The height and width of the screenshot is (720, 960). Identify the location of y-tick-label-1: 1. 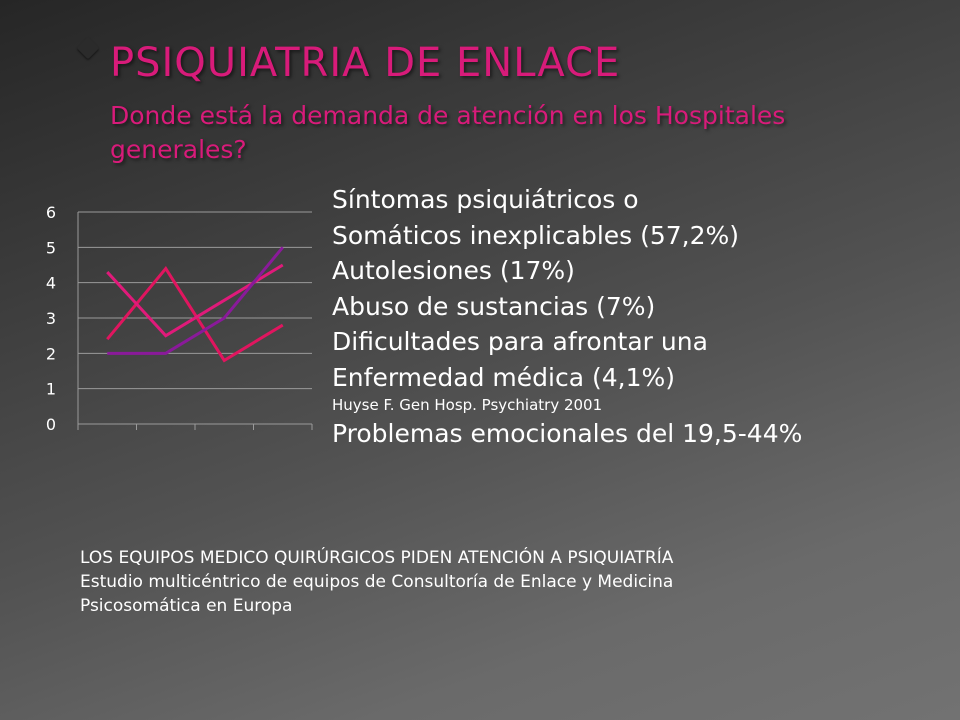
(51, 389).